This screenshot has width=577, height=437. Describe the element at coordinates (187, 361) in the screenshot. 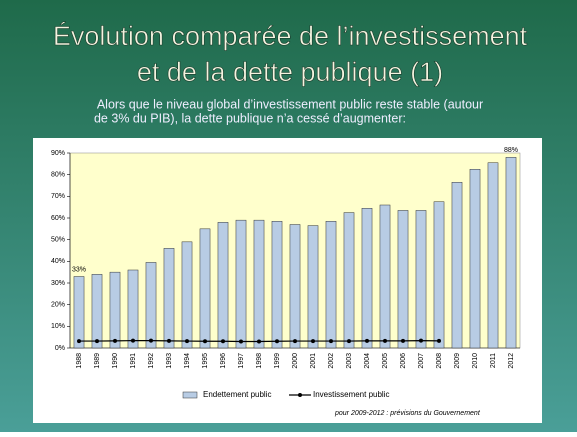

I see `x-tick-label: 1994` at that location.